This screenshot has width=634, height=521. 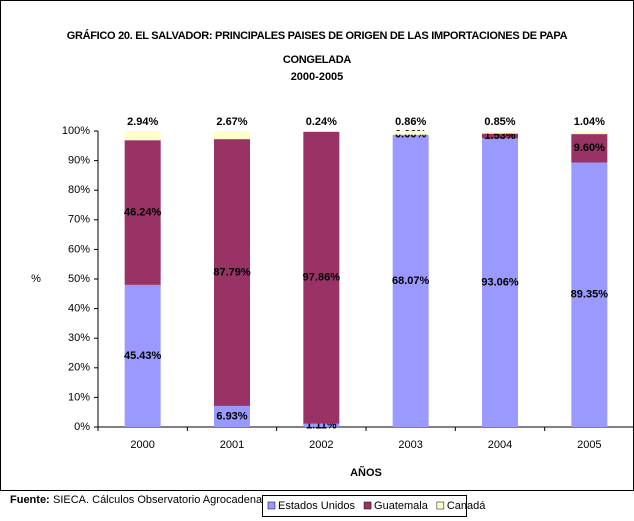 What do you see at coordinates (142, 122) in the screenshot?
I see `data-label: 2.94%` at bounding box center [142, 122].